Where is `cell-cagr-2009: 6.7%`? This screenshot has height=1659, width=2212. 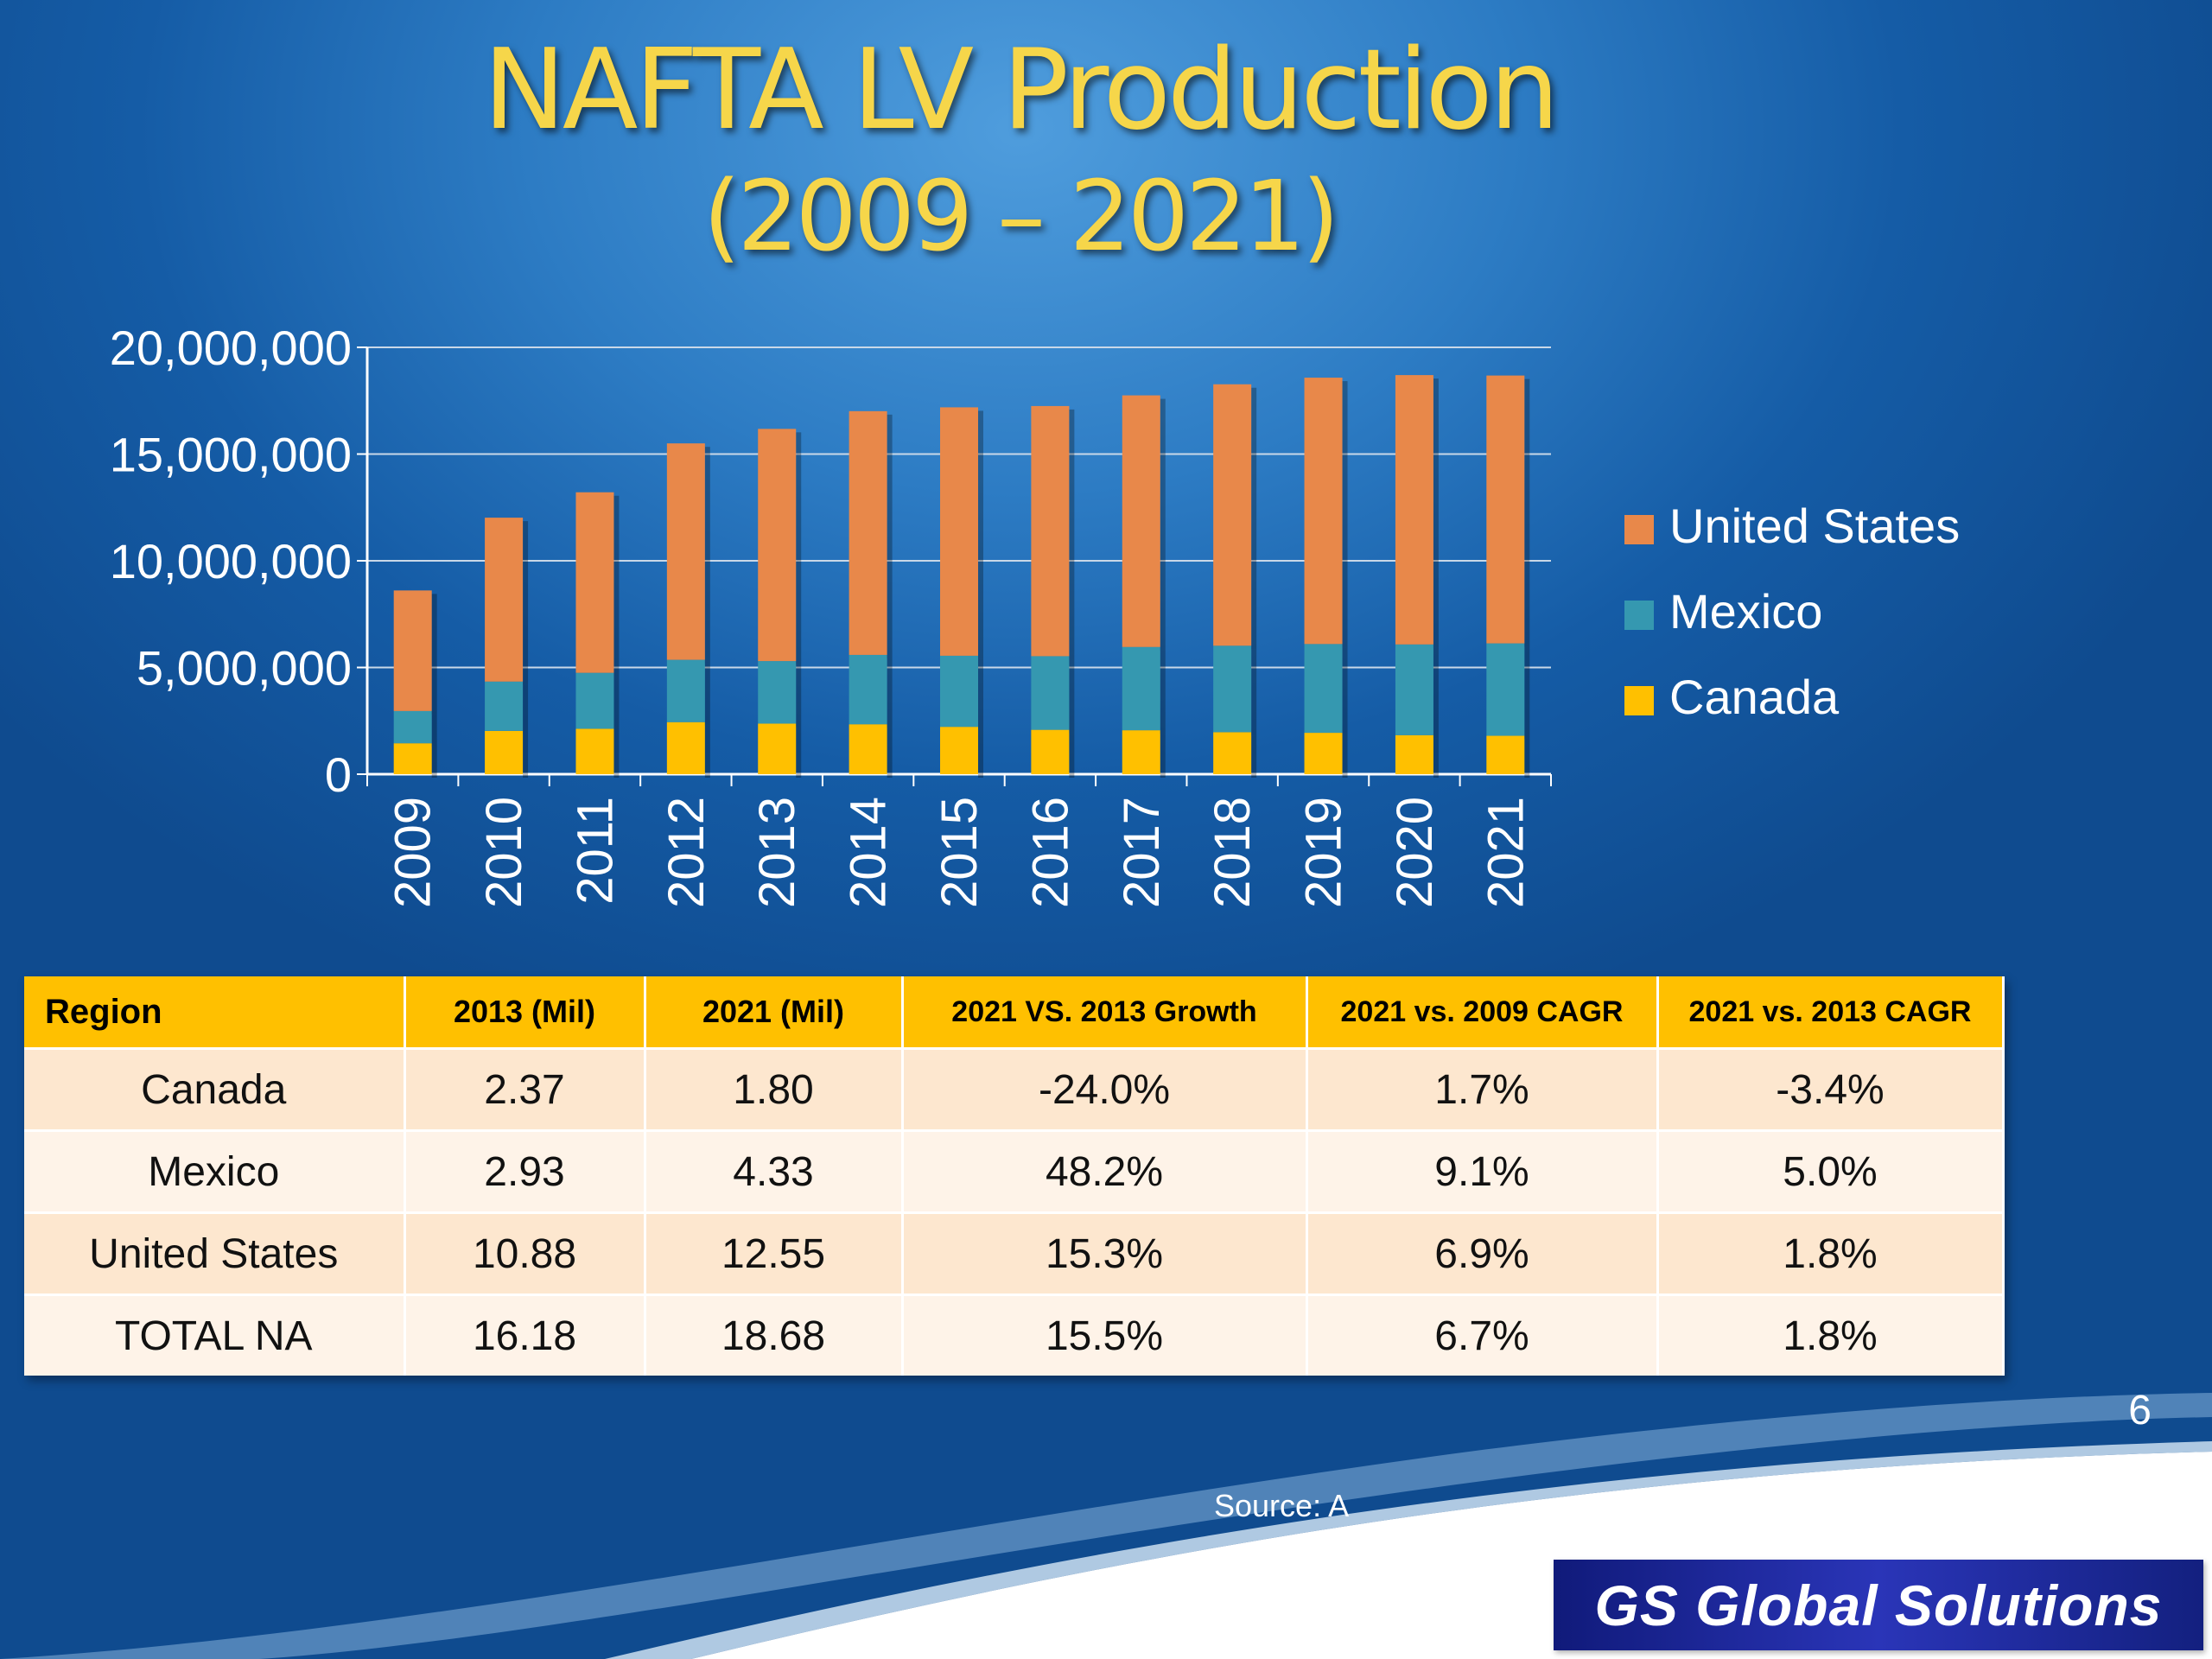
cell-cagr-2009: 6.7% is located at coordinates (1482, 1335).